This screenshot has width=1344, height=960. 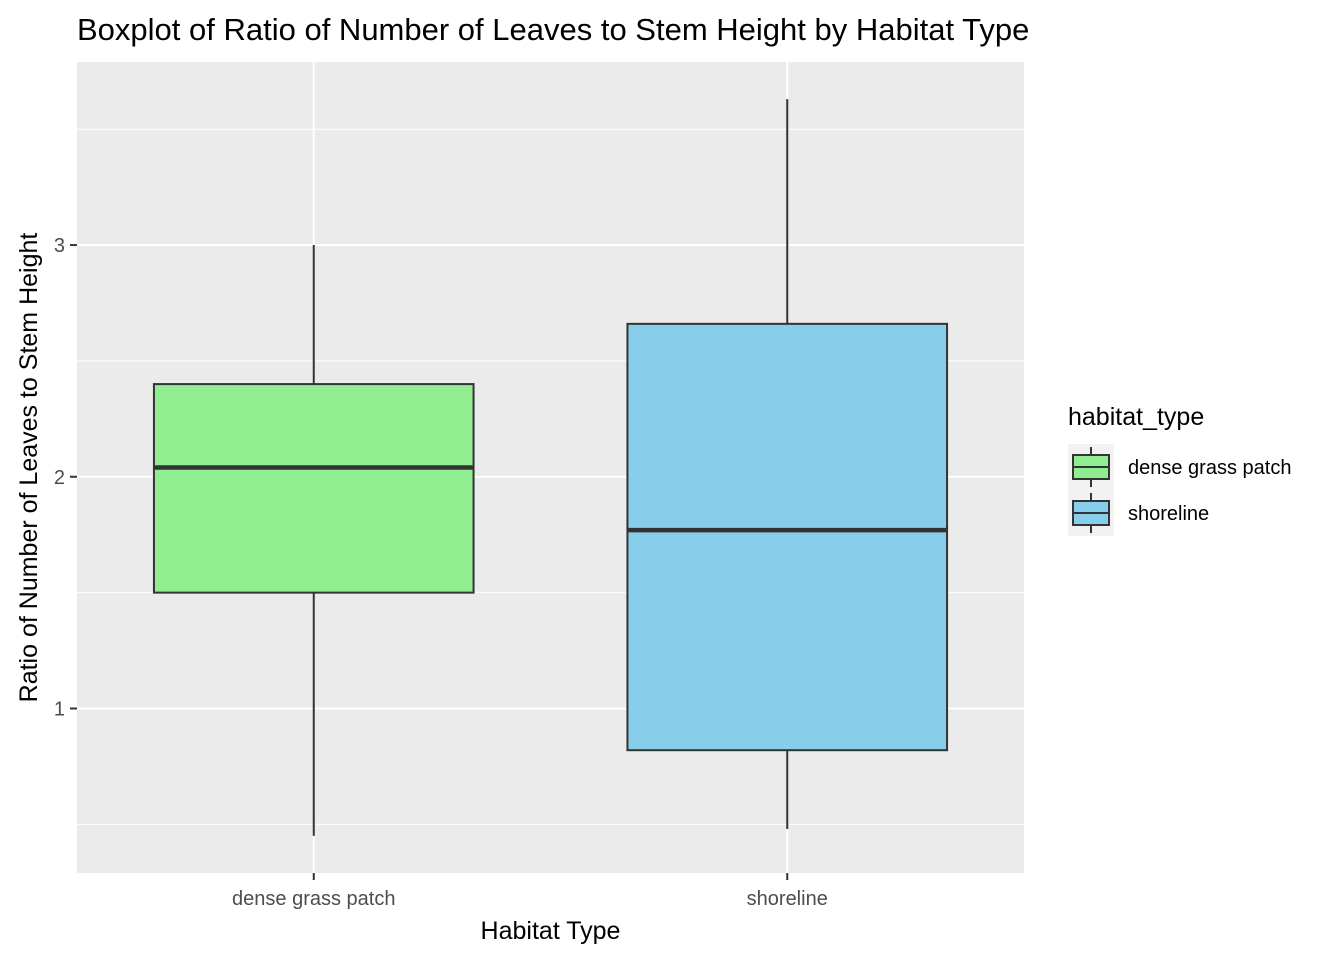 I want to click on box-dense-grass-patch, so click(x=313, y=540).